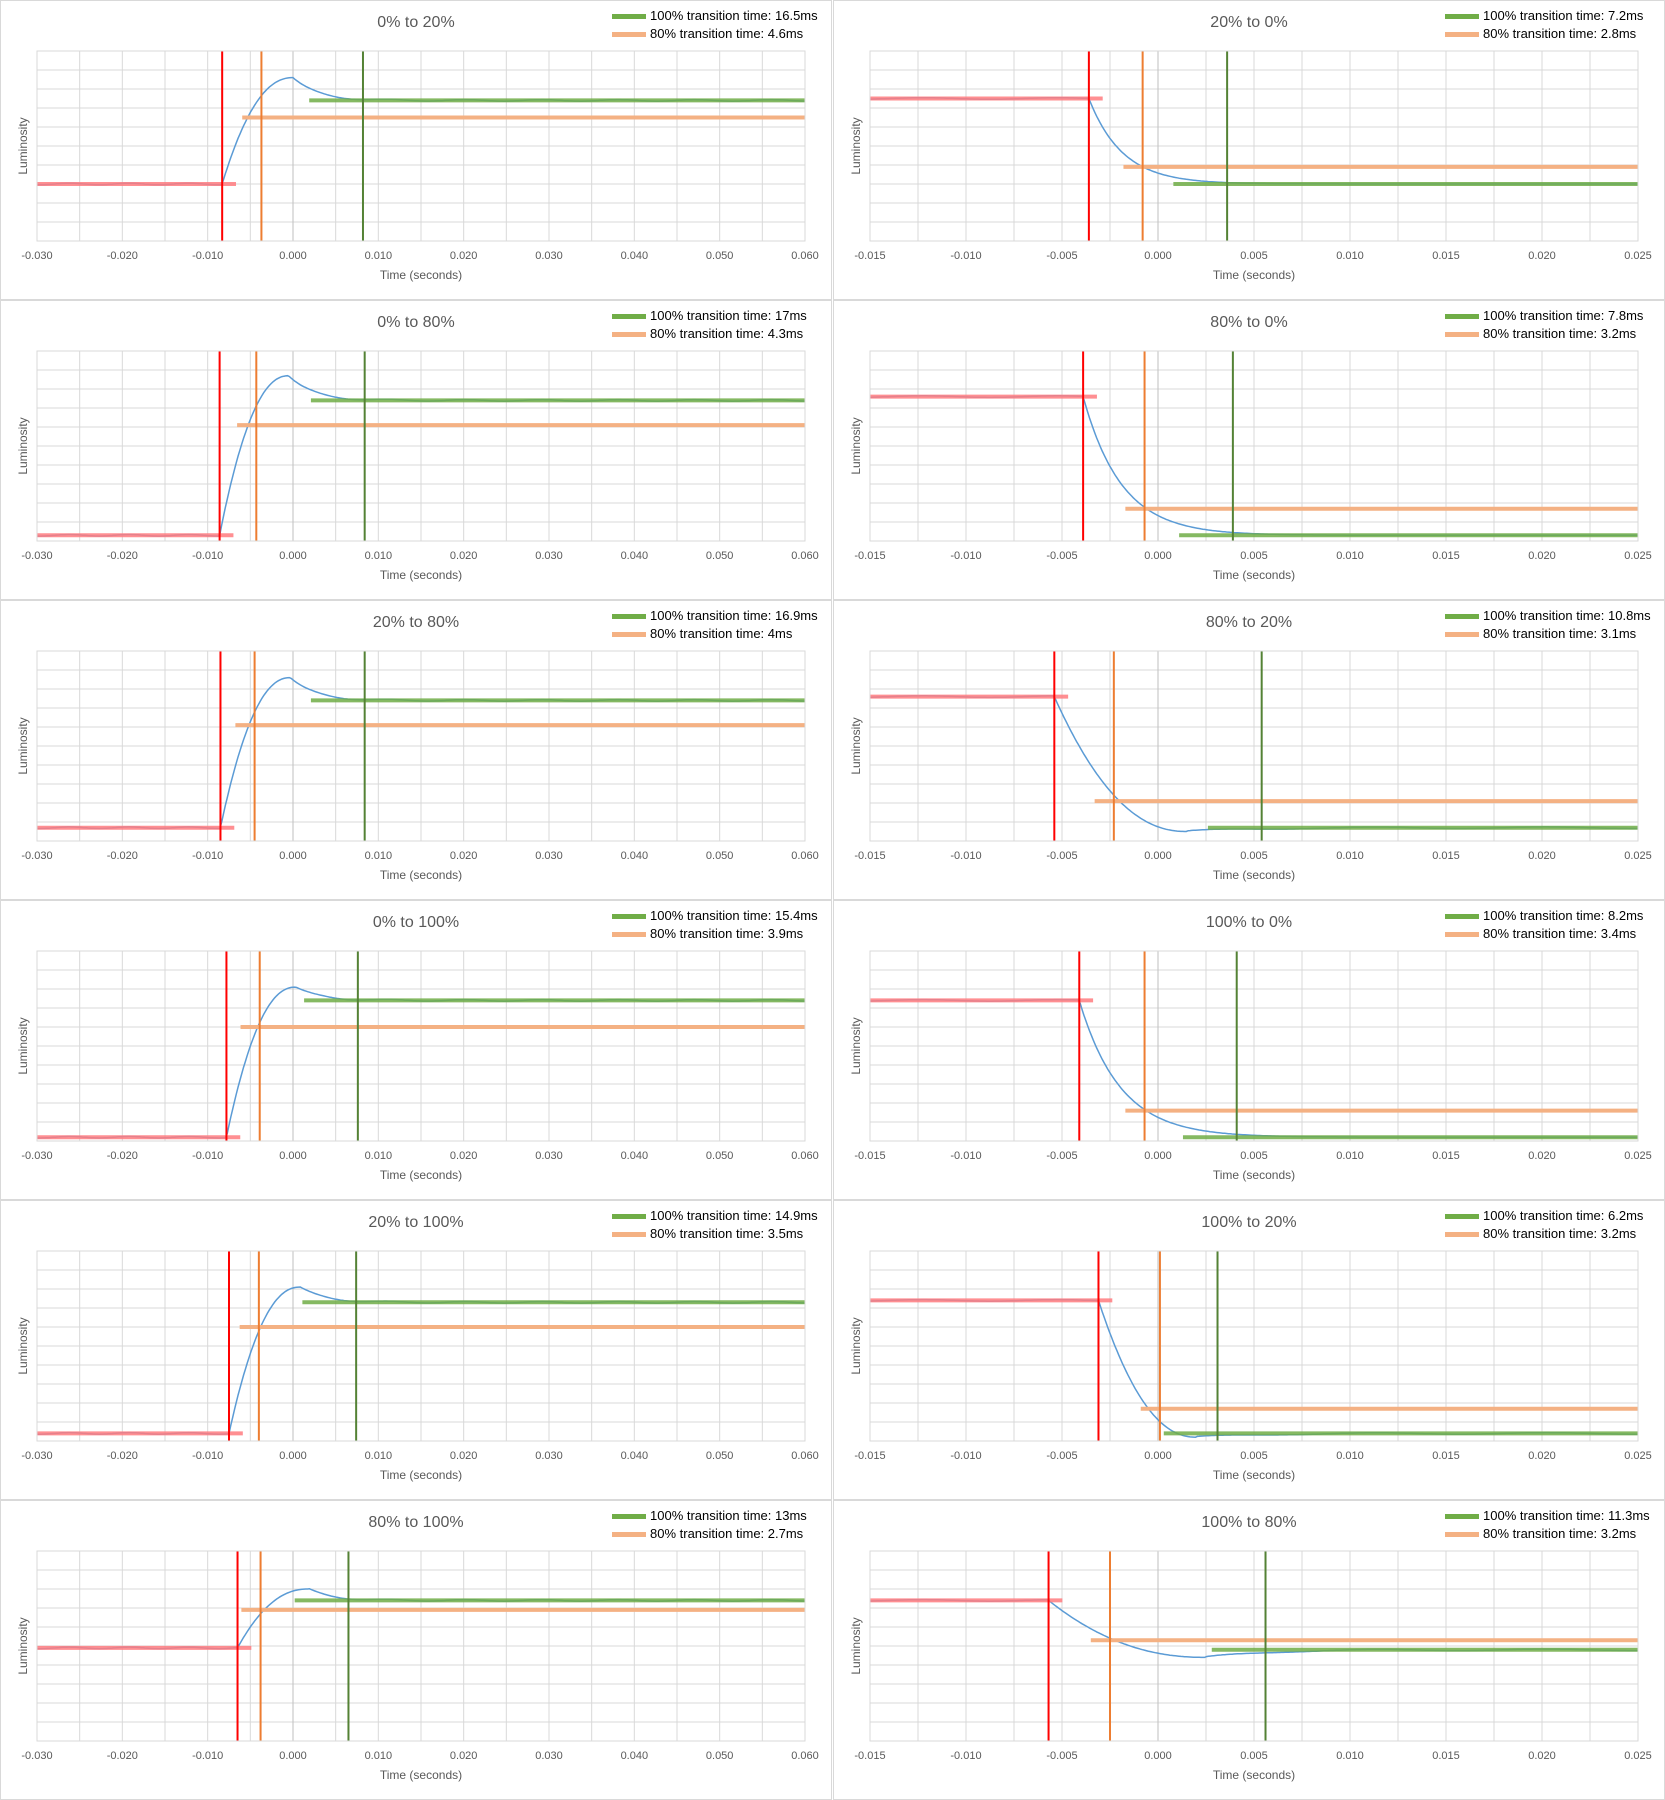  I want to click on legend-label: 100% transition time: 11.3ms, so click(1566, 1515).